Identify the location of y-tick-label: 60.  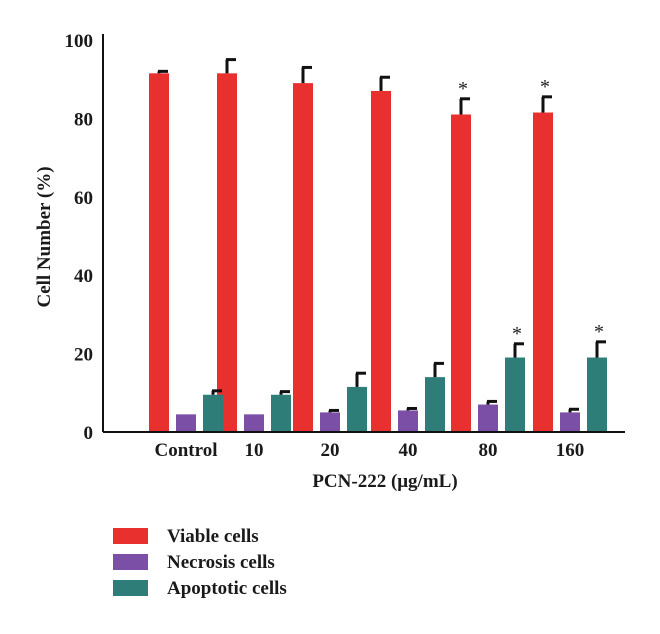
(83, 198).